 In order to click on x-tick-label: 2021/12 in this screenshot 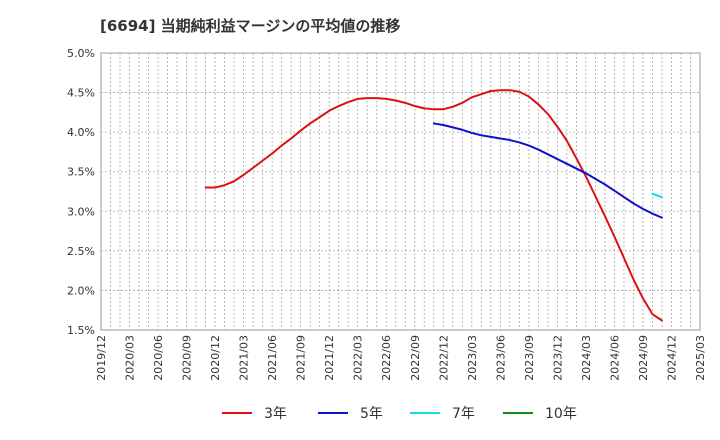, I will do `click(329, 358)`.